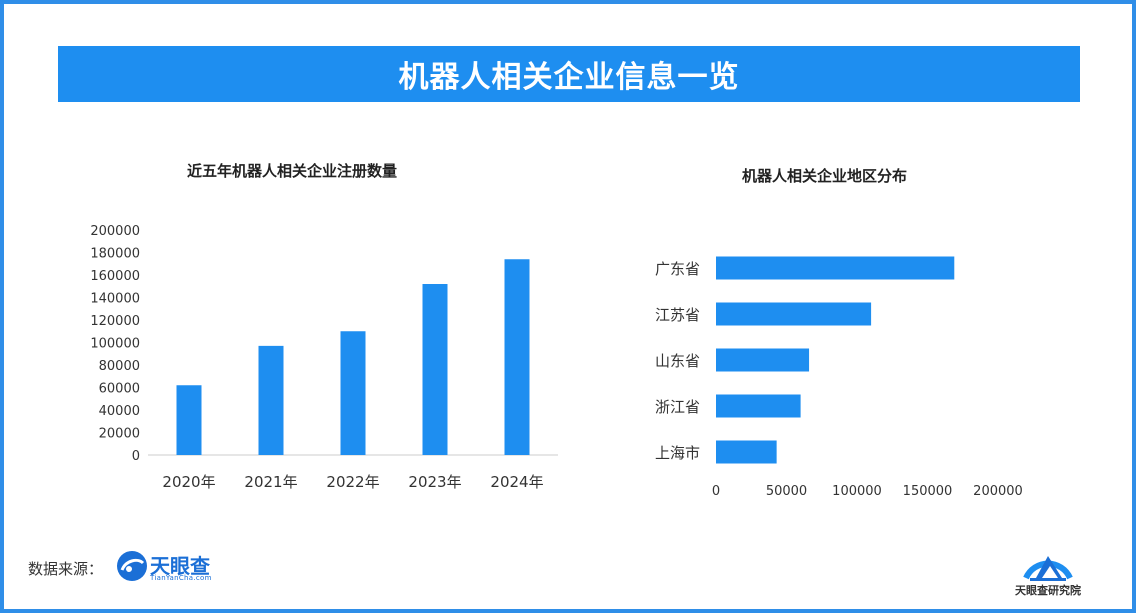  Describe the element at coordinates (136, 456) in the screenshot. I see `y-tick-label: 0` at that location.